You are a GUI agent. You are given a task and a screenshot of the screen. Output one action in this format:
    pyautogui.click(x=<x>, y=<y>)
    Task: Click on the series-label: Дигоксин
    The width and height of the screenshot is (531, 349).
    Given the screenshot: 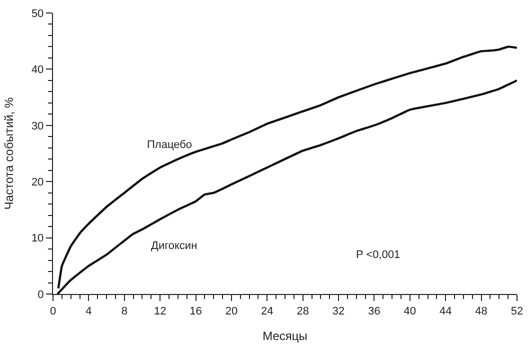 What is the action you would take?
    pyautogui.click(x=174, y=246)
    